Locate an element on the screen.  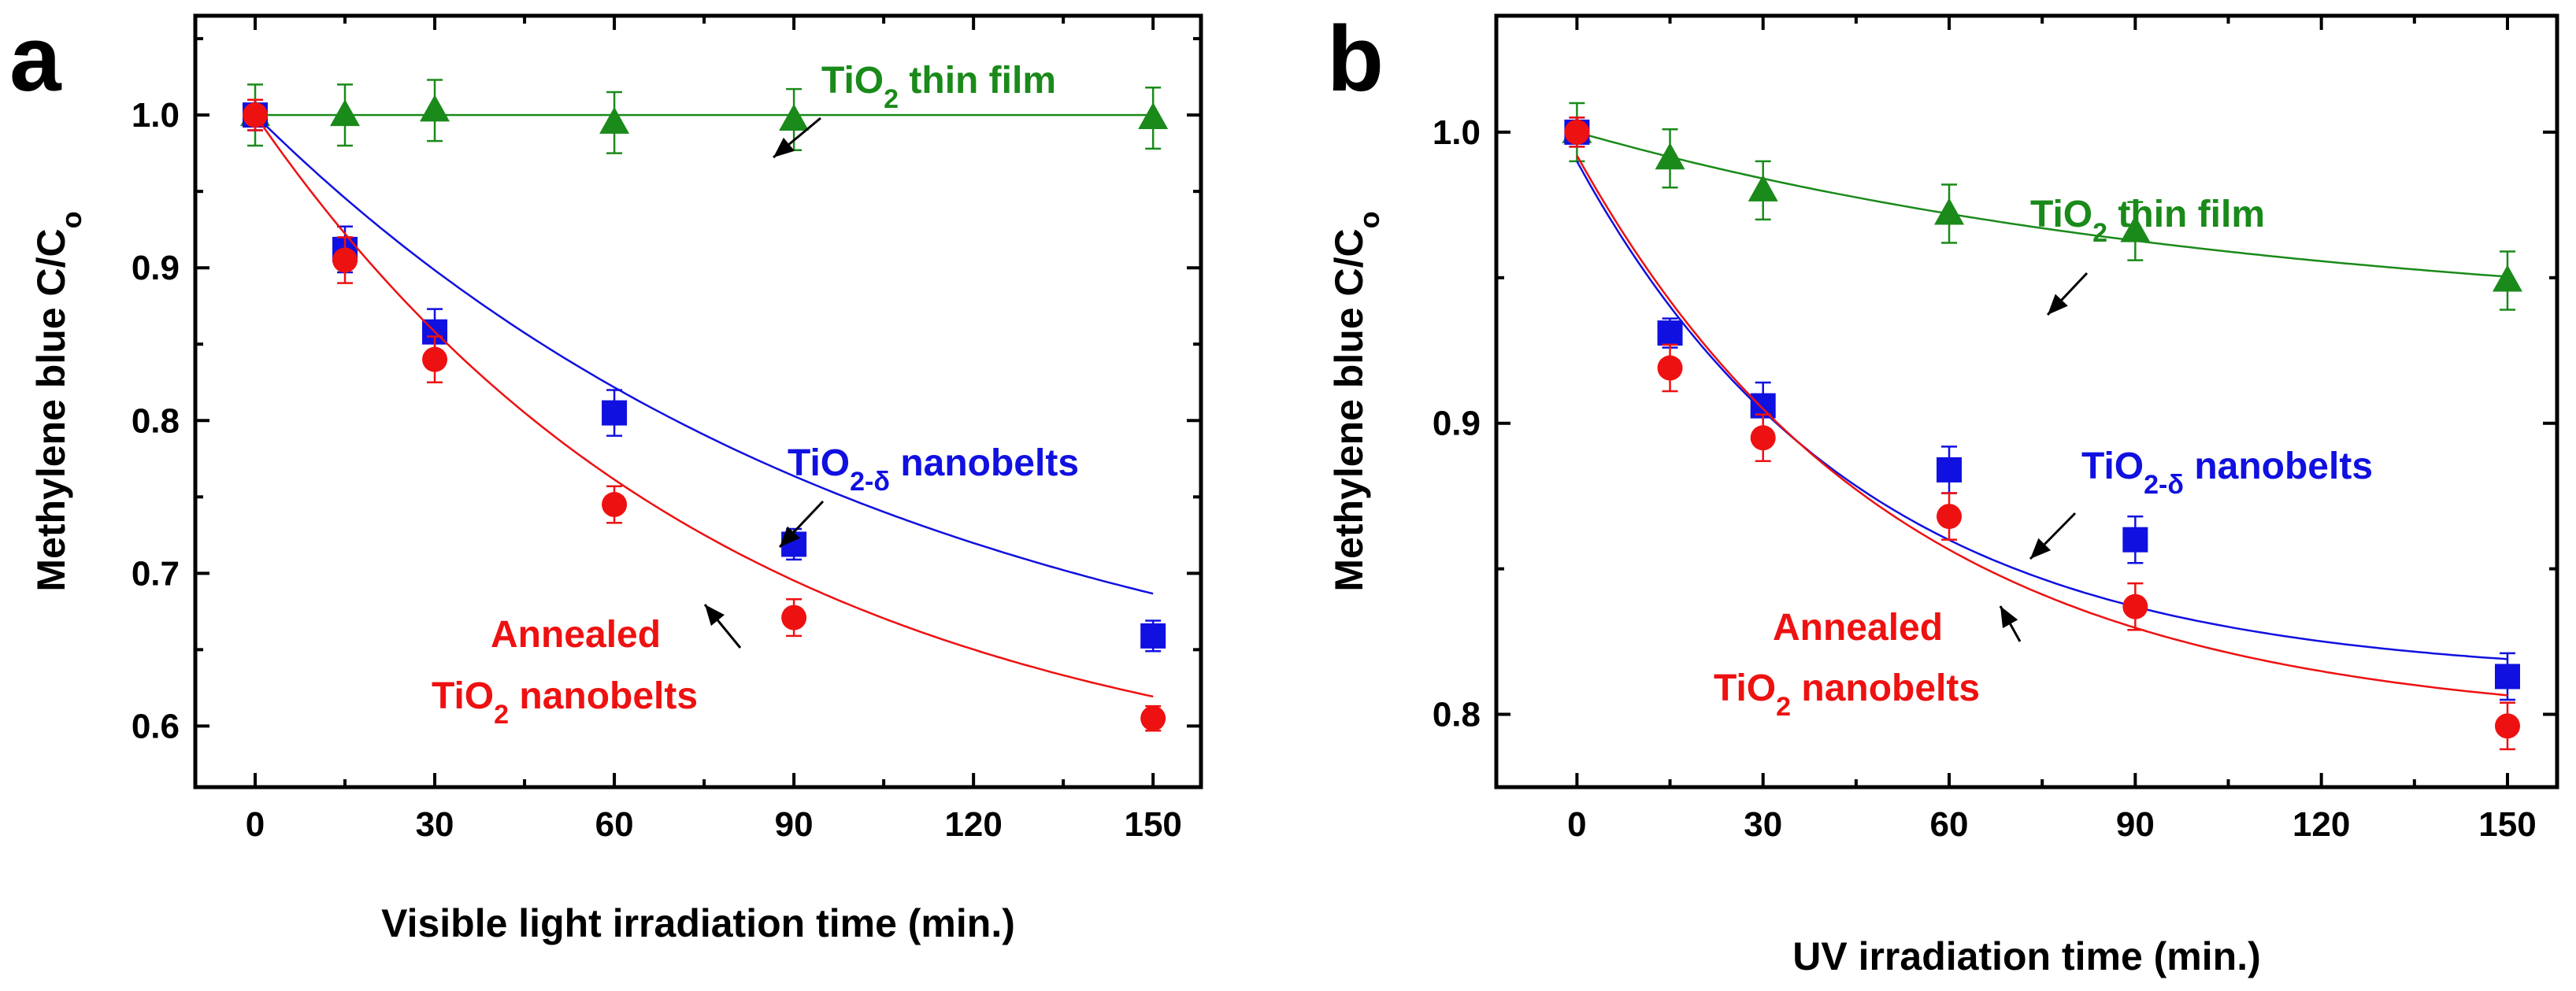
x-axis-title: Visible light irradiation time (min.) is located at coordinates (698, 923).